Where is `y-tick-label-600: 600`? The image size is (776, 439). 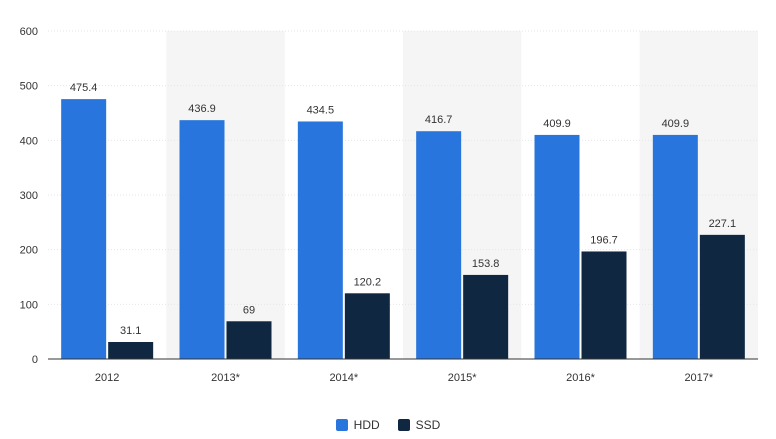 y-tick-label-600: 600 is located at coordinates (29, 32).